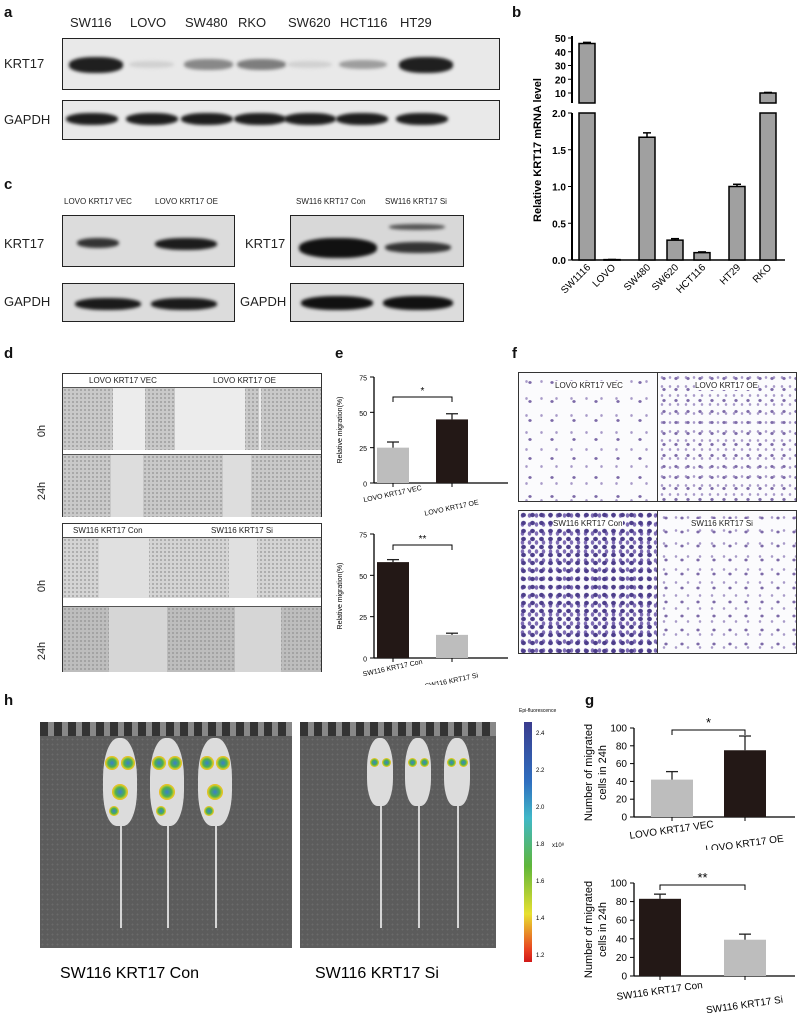 This screenshot has height=1017, width=800. I want to click on y-tick-label: 20, so click(561, 80).